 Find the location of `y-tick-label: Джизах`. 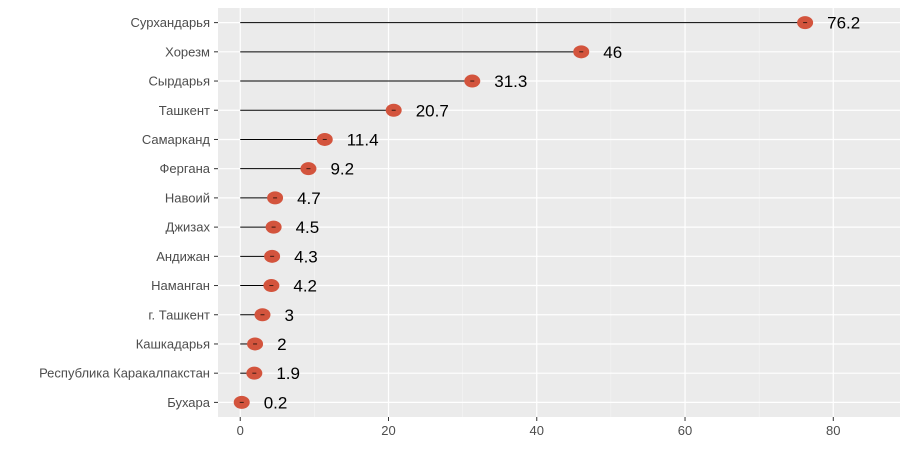

y-tick-label: Джизах is located at coordinates (188, 227).